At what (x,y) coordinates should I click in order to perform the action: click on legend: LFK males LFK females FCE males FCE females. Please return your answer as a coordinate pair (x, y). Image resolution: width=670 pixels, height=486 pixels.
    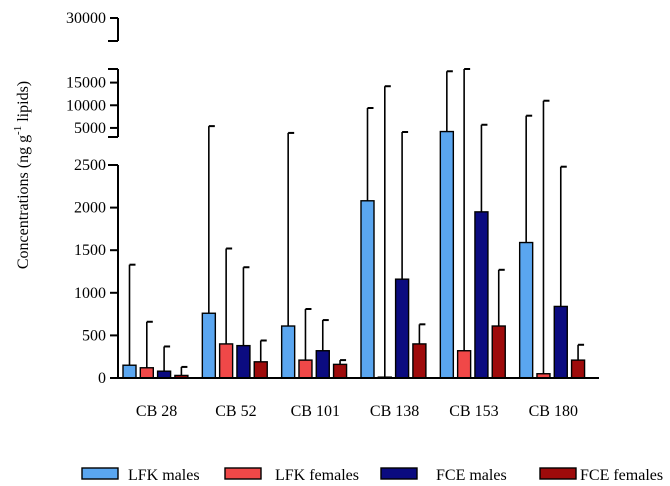
    Looking at the image, I should click on (372, 475).